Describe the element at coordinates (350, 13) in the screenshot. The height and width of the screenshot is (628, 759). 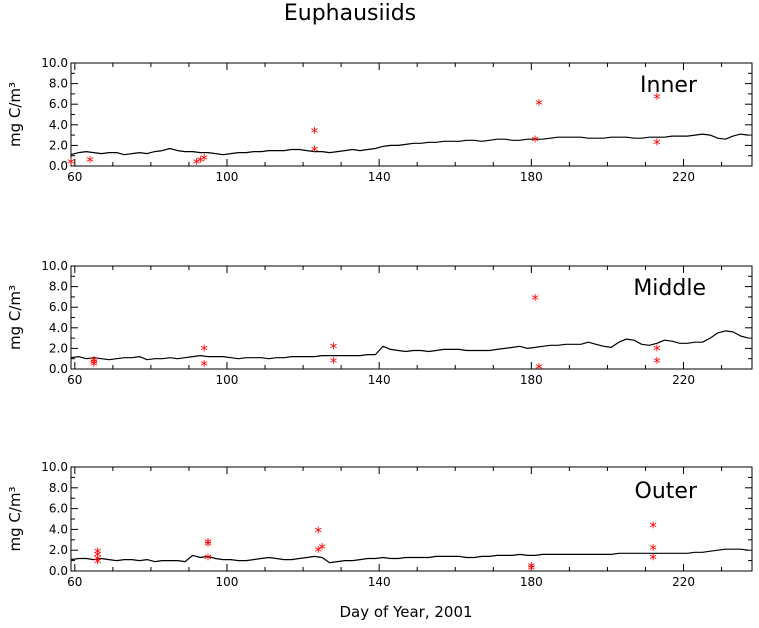
I see `chart-title: Euphausiids` at that location.